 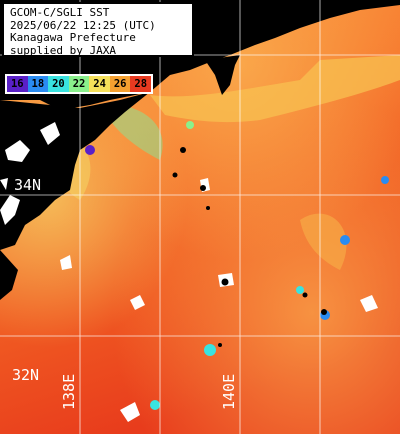 What do you see at coordinates (60, 12) in the screenshot?
I see `product-title: GCOM-C/SGLI SST` at bounding box center [60, 12].